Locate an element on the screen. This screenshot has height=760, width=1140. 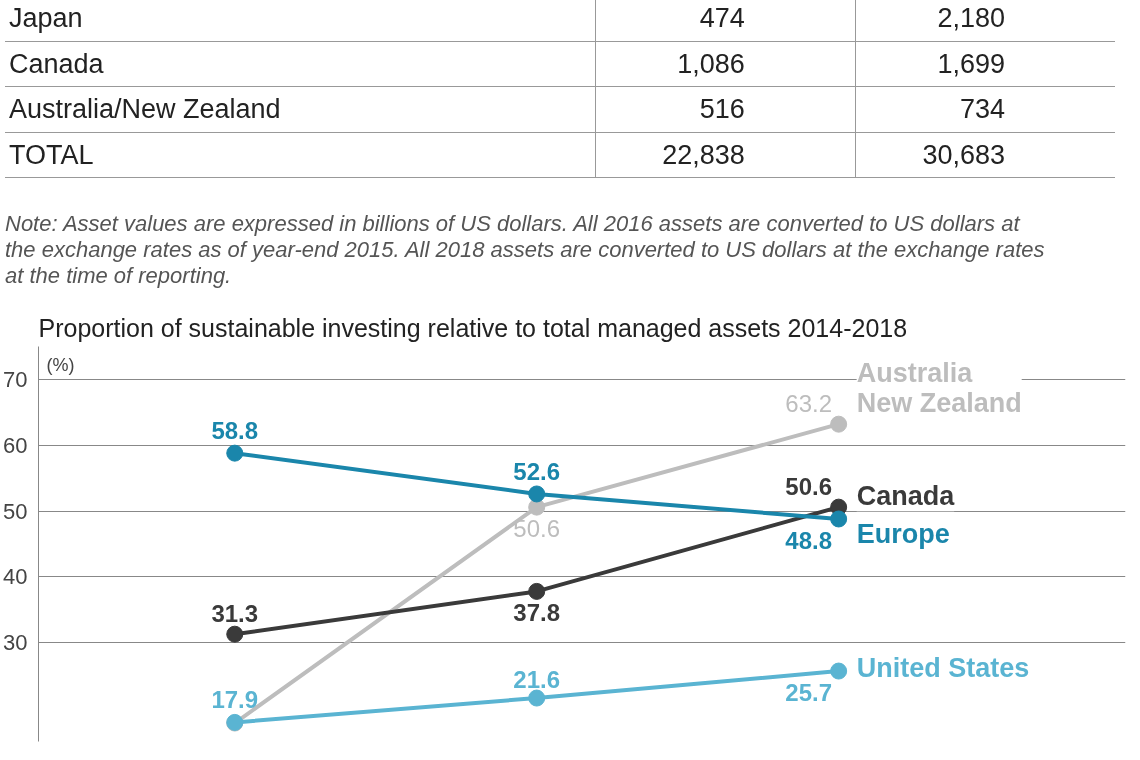
y-tick-label: 60 is located at coordinates (15, 445).